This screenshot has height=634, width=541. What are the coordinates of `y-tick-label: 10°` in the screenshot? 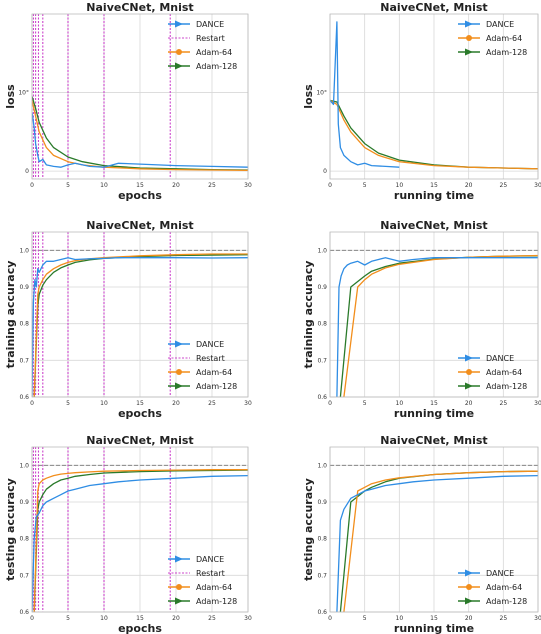 It's located at (23, 93).